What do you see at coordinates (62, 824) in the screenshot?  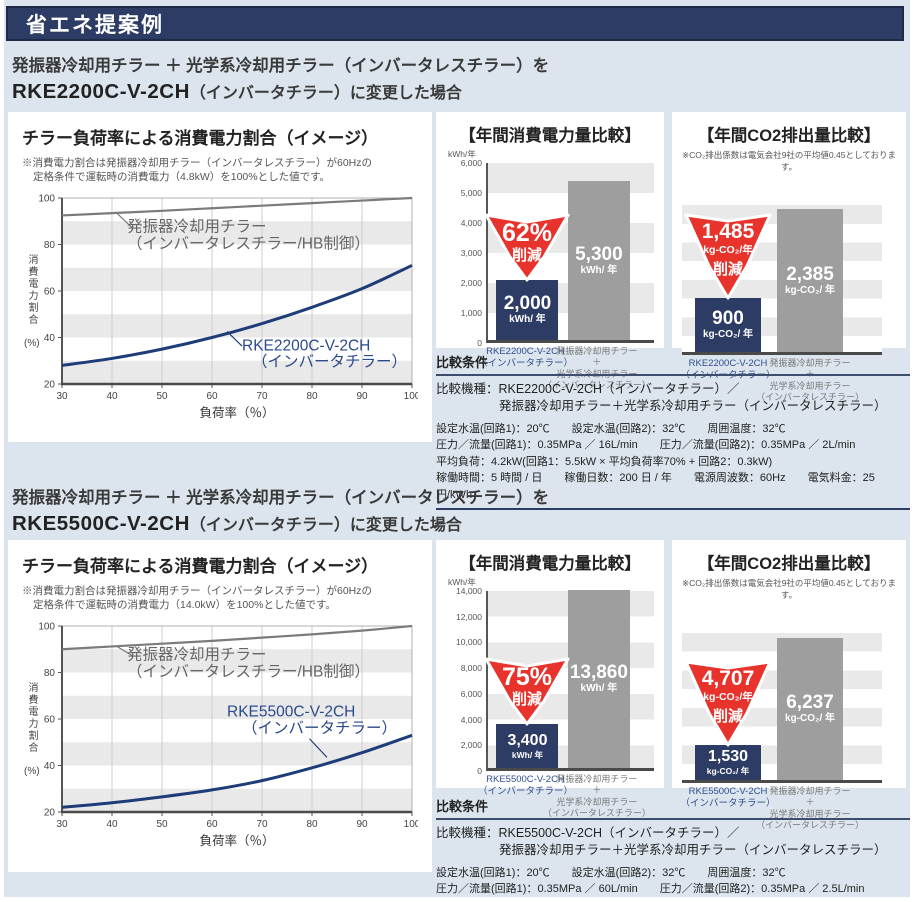 I see `svg-text: 30` at bounding box center [62, 824].